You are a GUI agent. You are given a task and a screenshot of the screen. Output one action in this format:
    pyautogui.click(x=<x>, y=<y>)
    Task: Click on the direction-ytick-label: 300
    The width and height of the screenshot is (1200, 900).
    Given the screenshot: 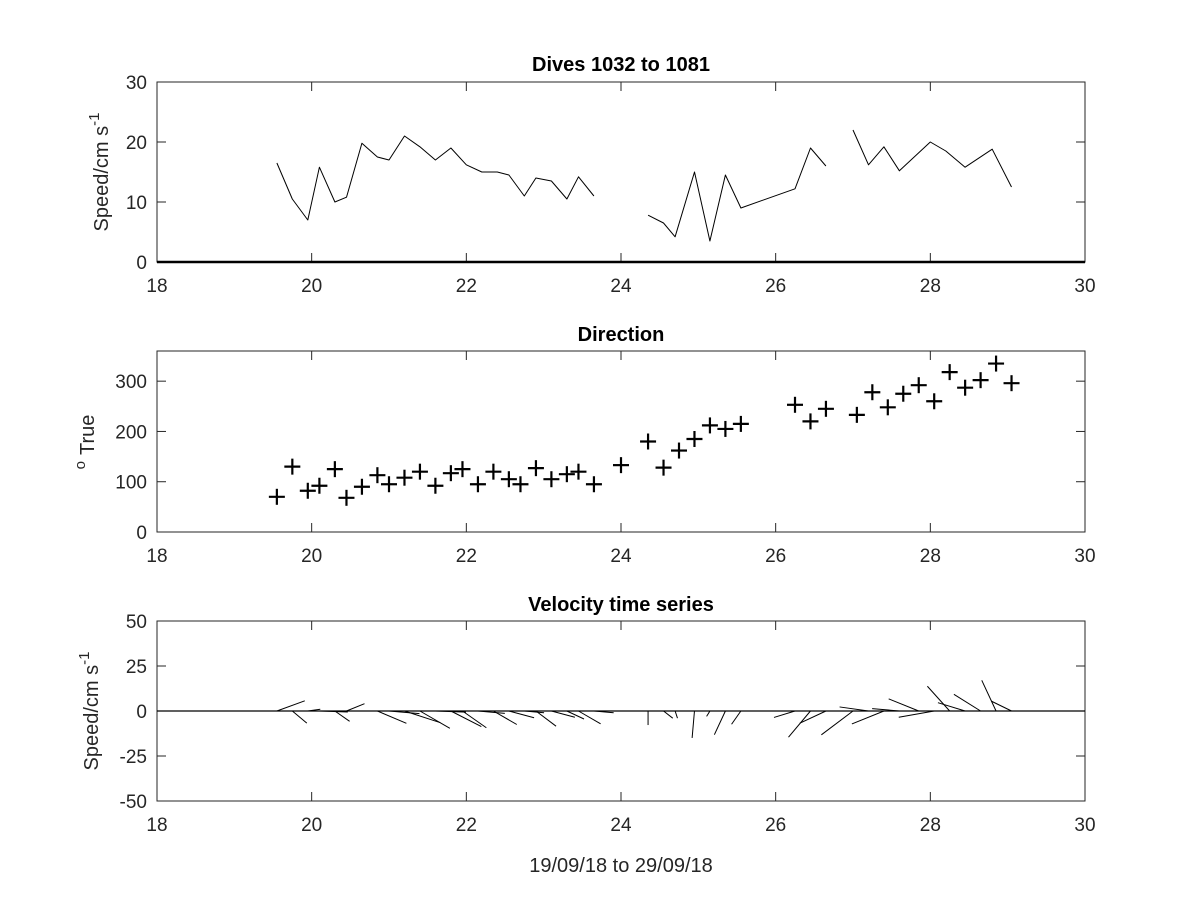 What is the action you would take?
    pyautogui.click(x=131, y=382)
    